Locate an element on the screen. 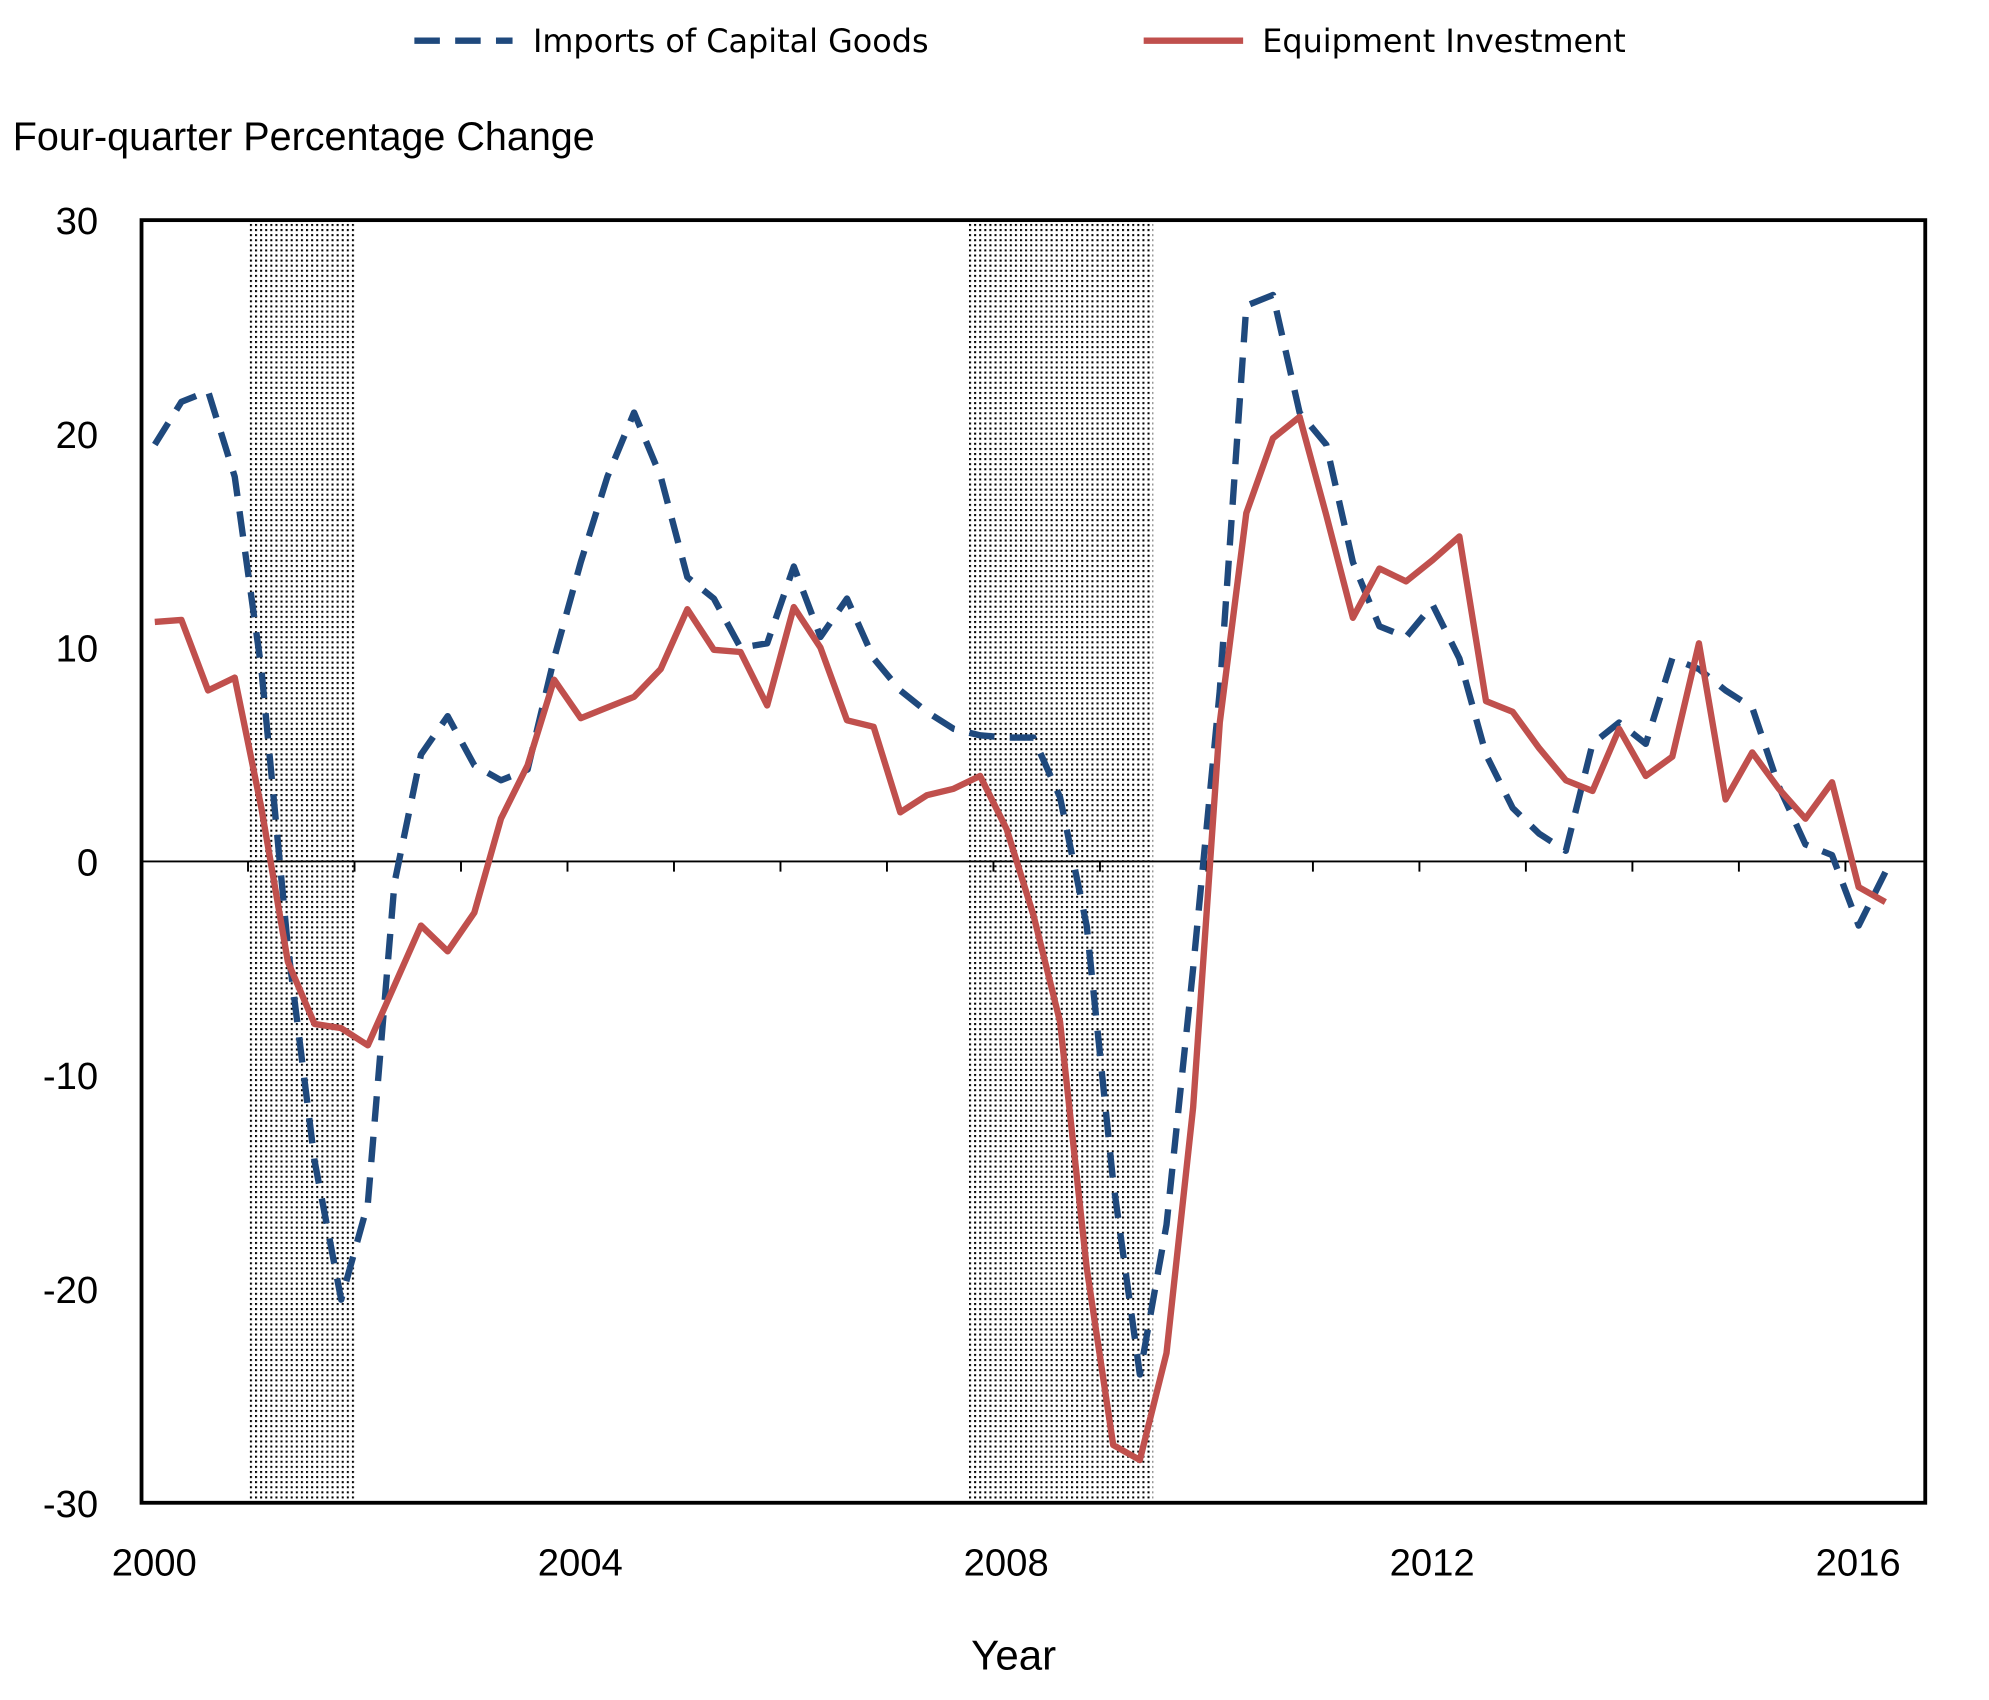  y-tick-label: -30 is located at coordinates (70, 1504).